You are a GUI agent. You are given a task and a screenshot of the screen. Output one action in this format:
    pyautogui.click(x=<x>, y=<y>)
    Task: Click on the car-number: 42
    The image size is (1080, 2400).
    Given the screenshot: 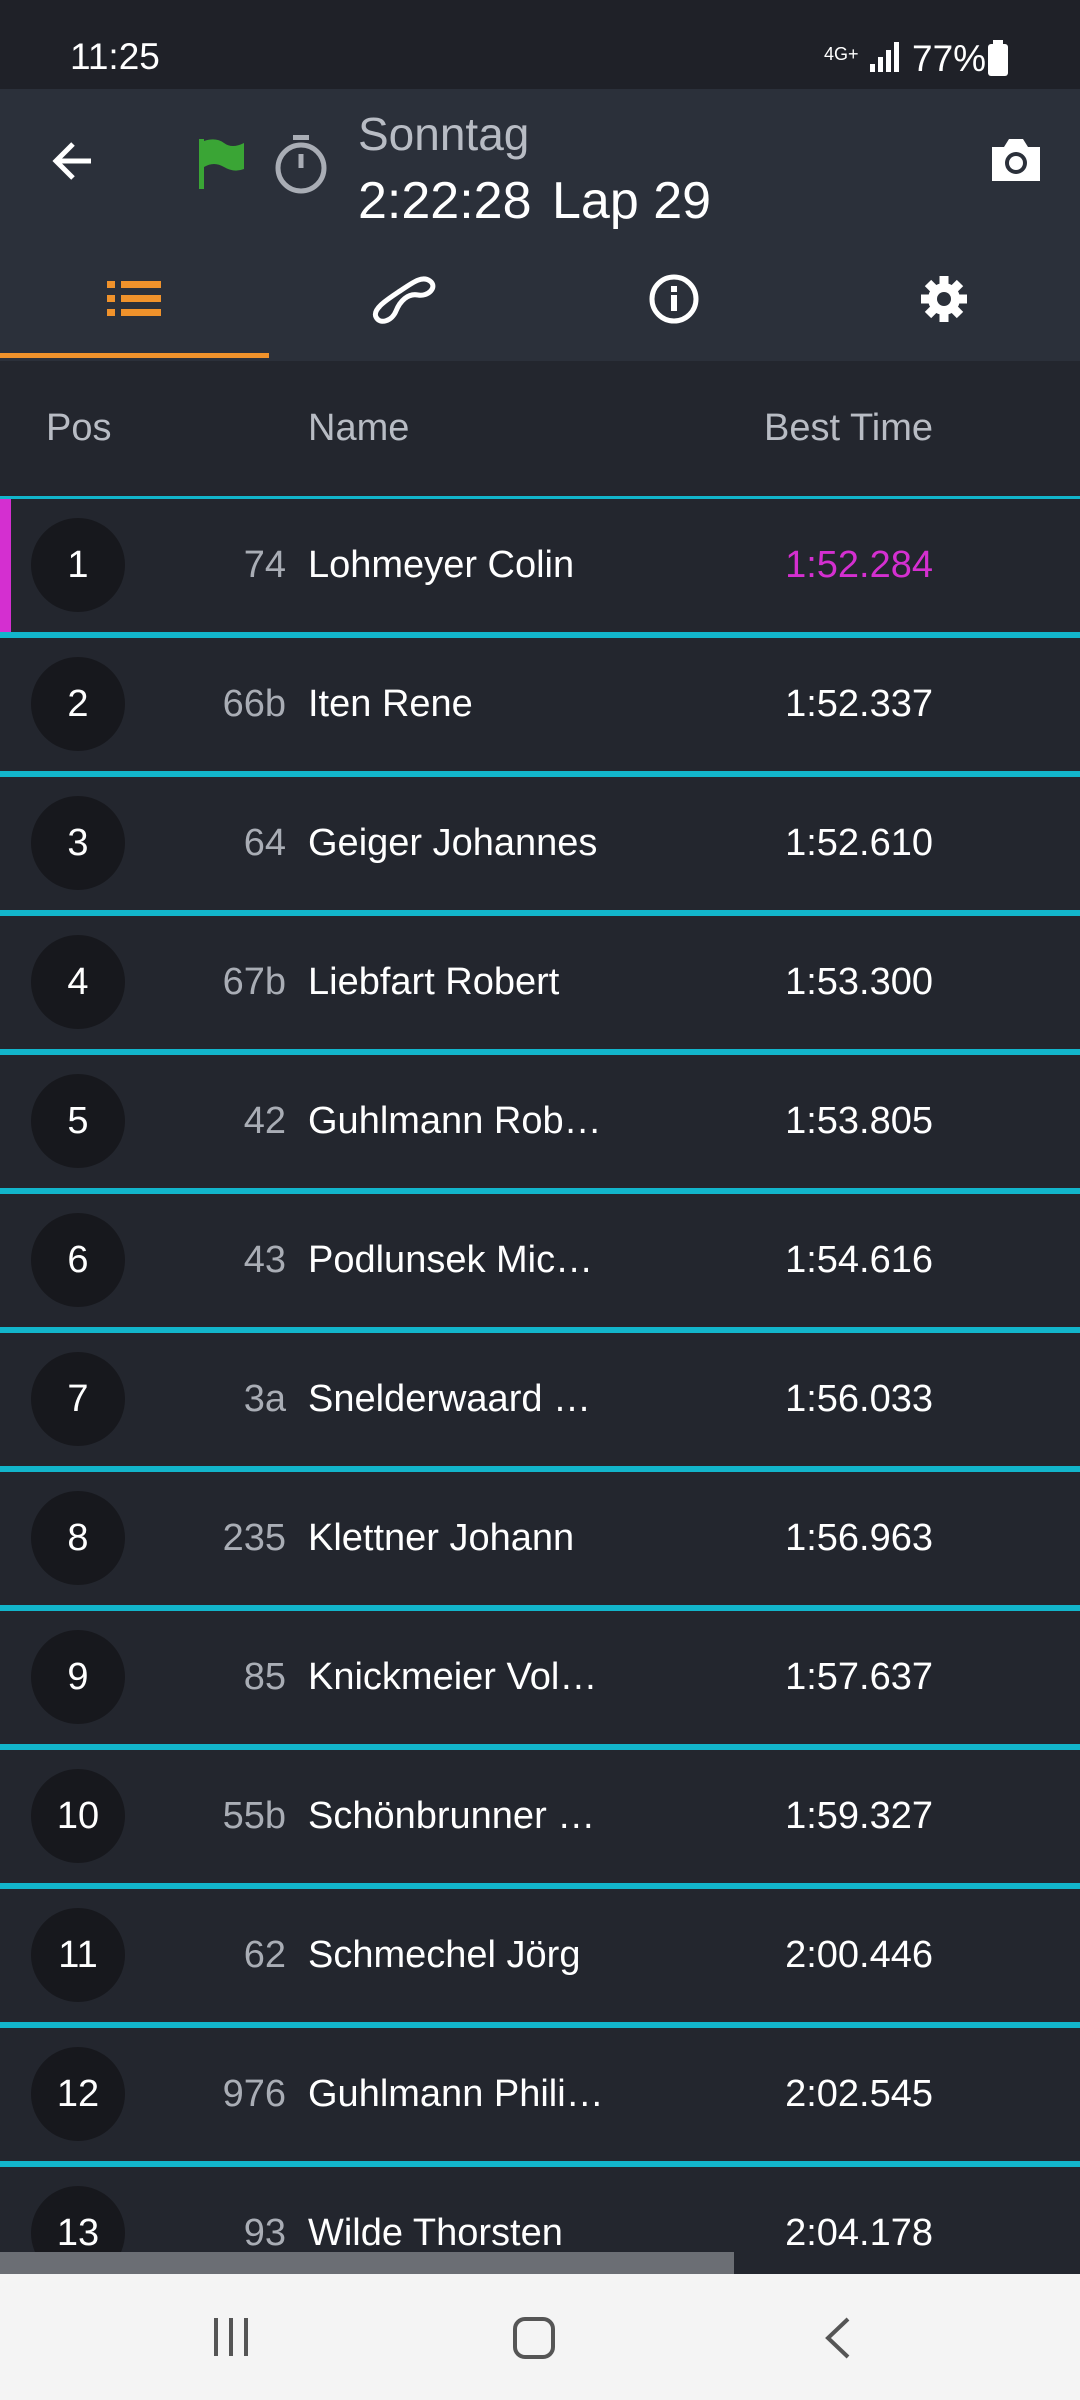 What is the action you would take?
    pyautogui.click(x=264, y=1121)
    